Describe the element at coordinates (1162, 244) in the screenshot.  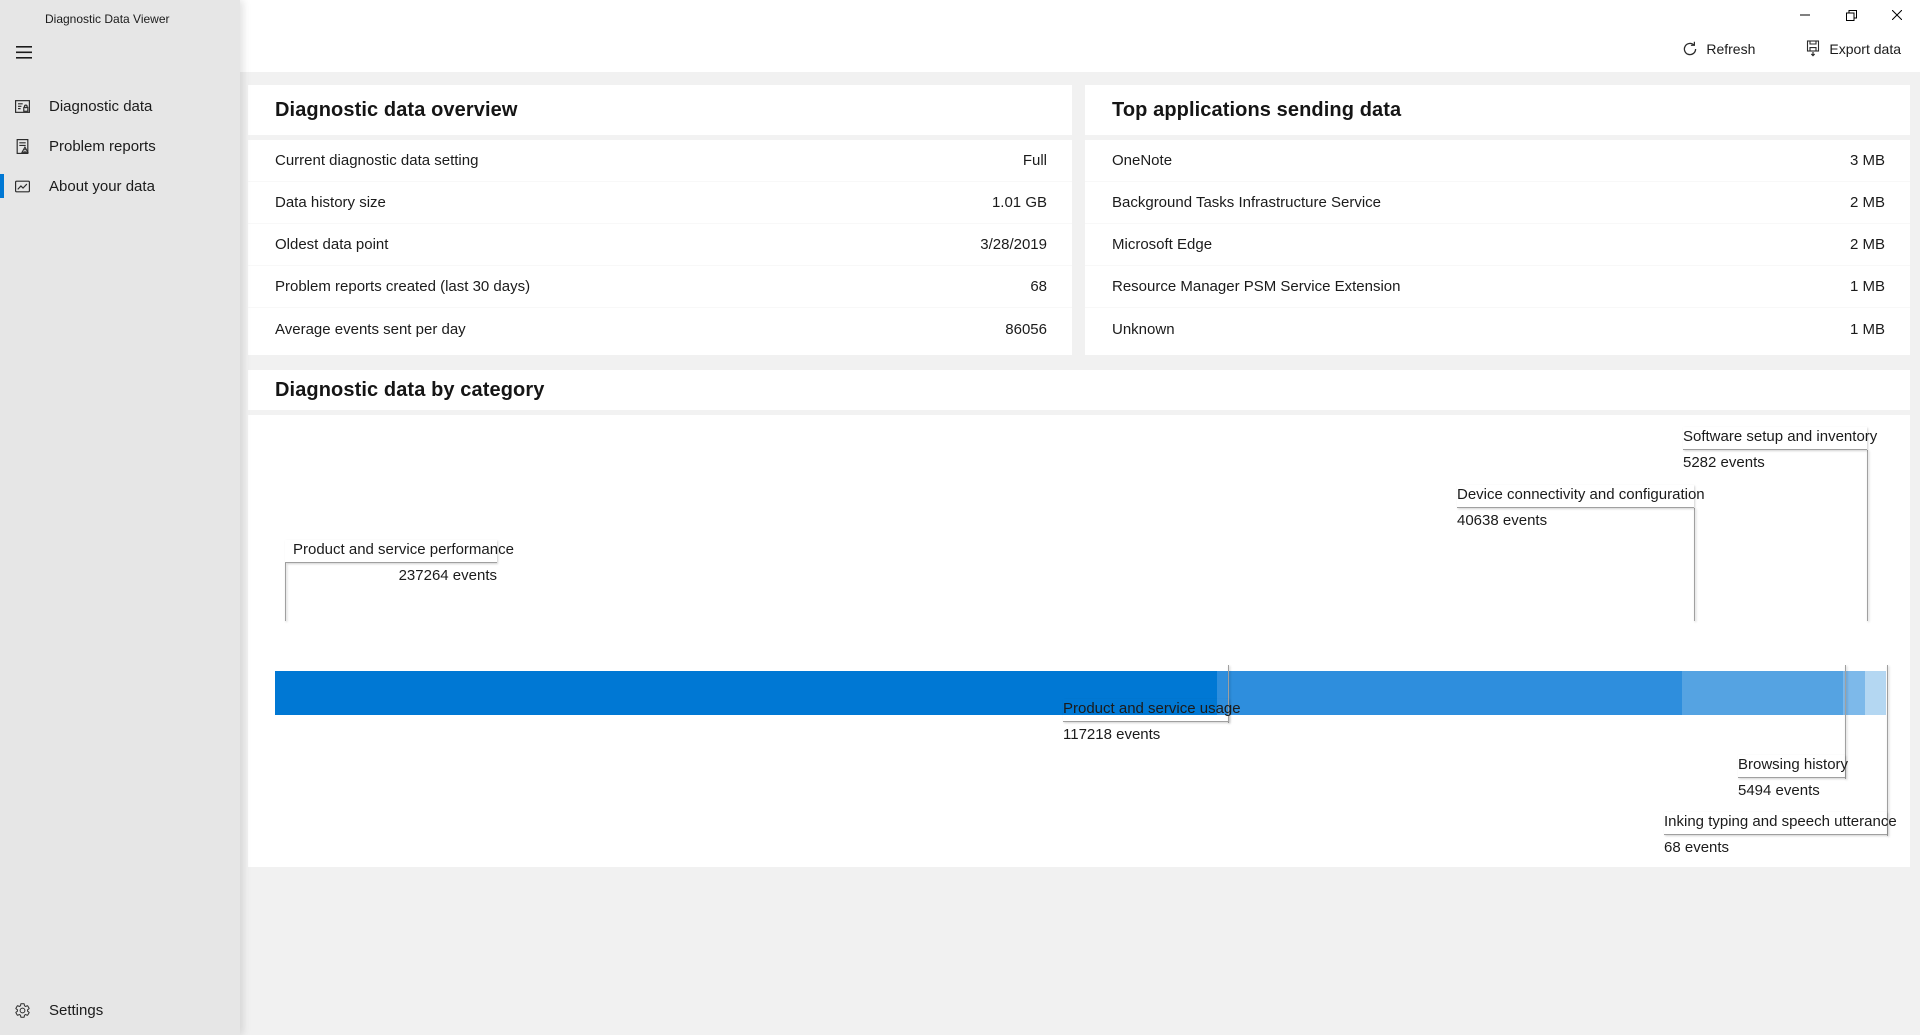
I see `row-label: Microsoft Edge` at that location.